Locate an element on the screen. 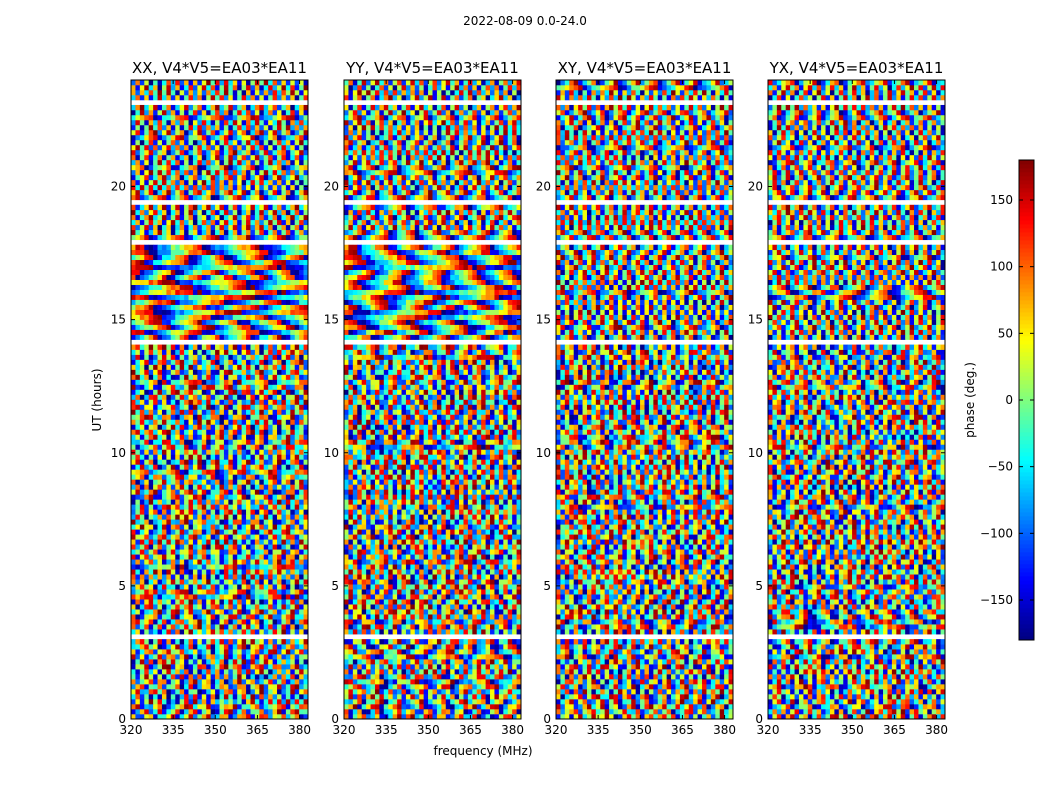 This screenshot has width=1050, height=800. colorbar-tick-label: −50 is located at coordinates (1000, 467).